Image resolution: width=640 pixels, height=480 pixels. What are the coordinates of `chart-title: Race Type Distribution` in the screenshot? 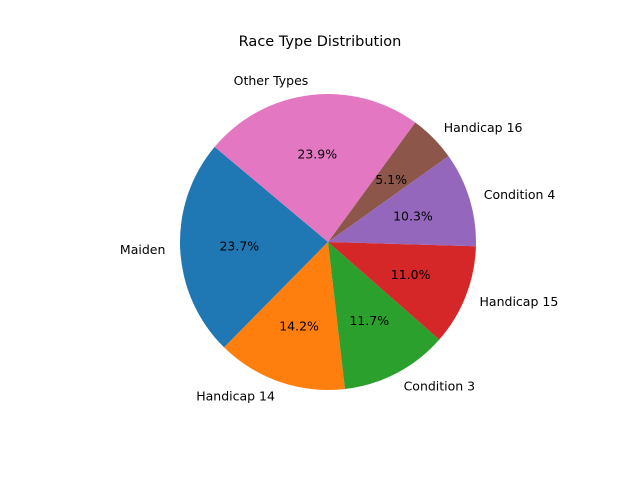 It's located at (320, 42).